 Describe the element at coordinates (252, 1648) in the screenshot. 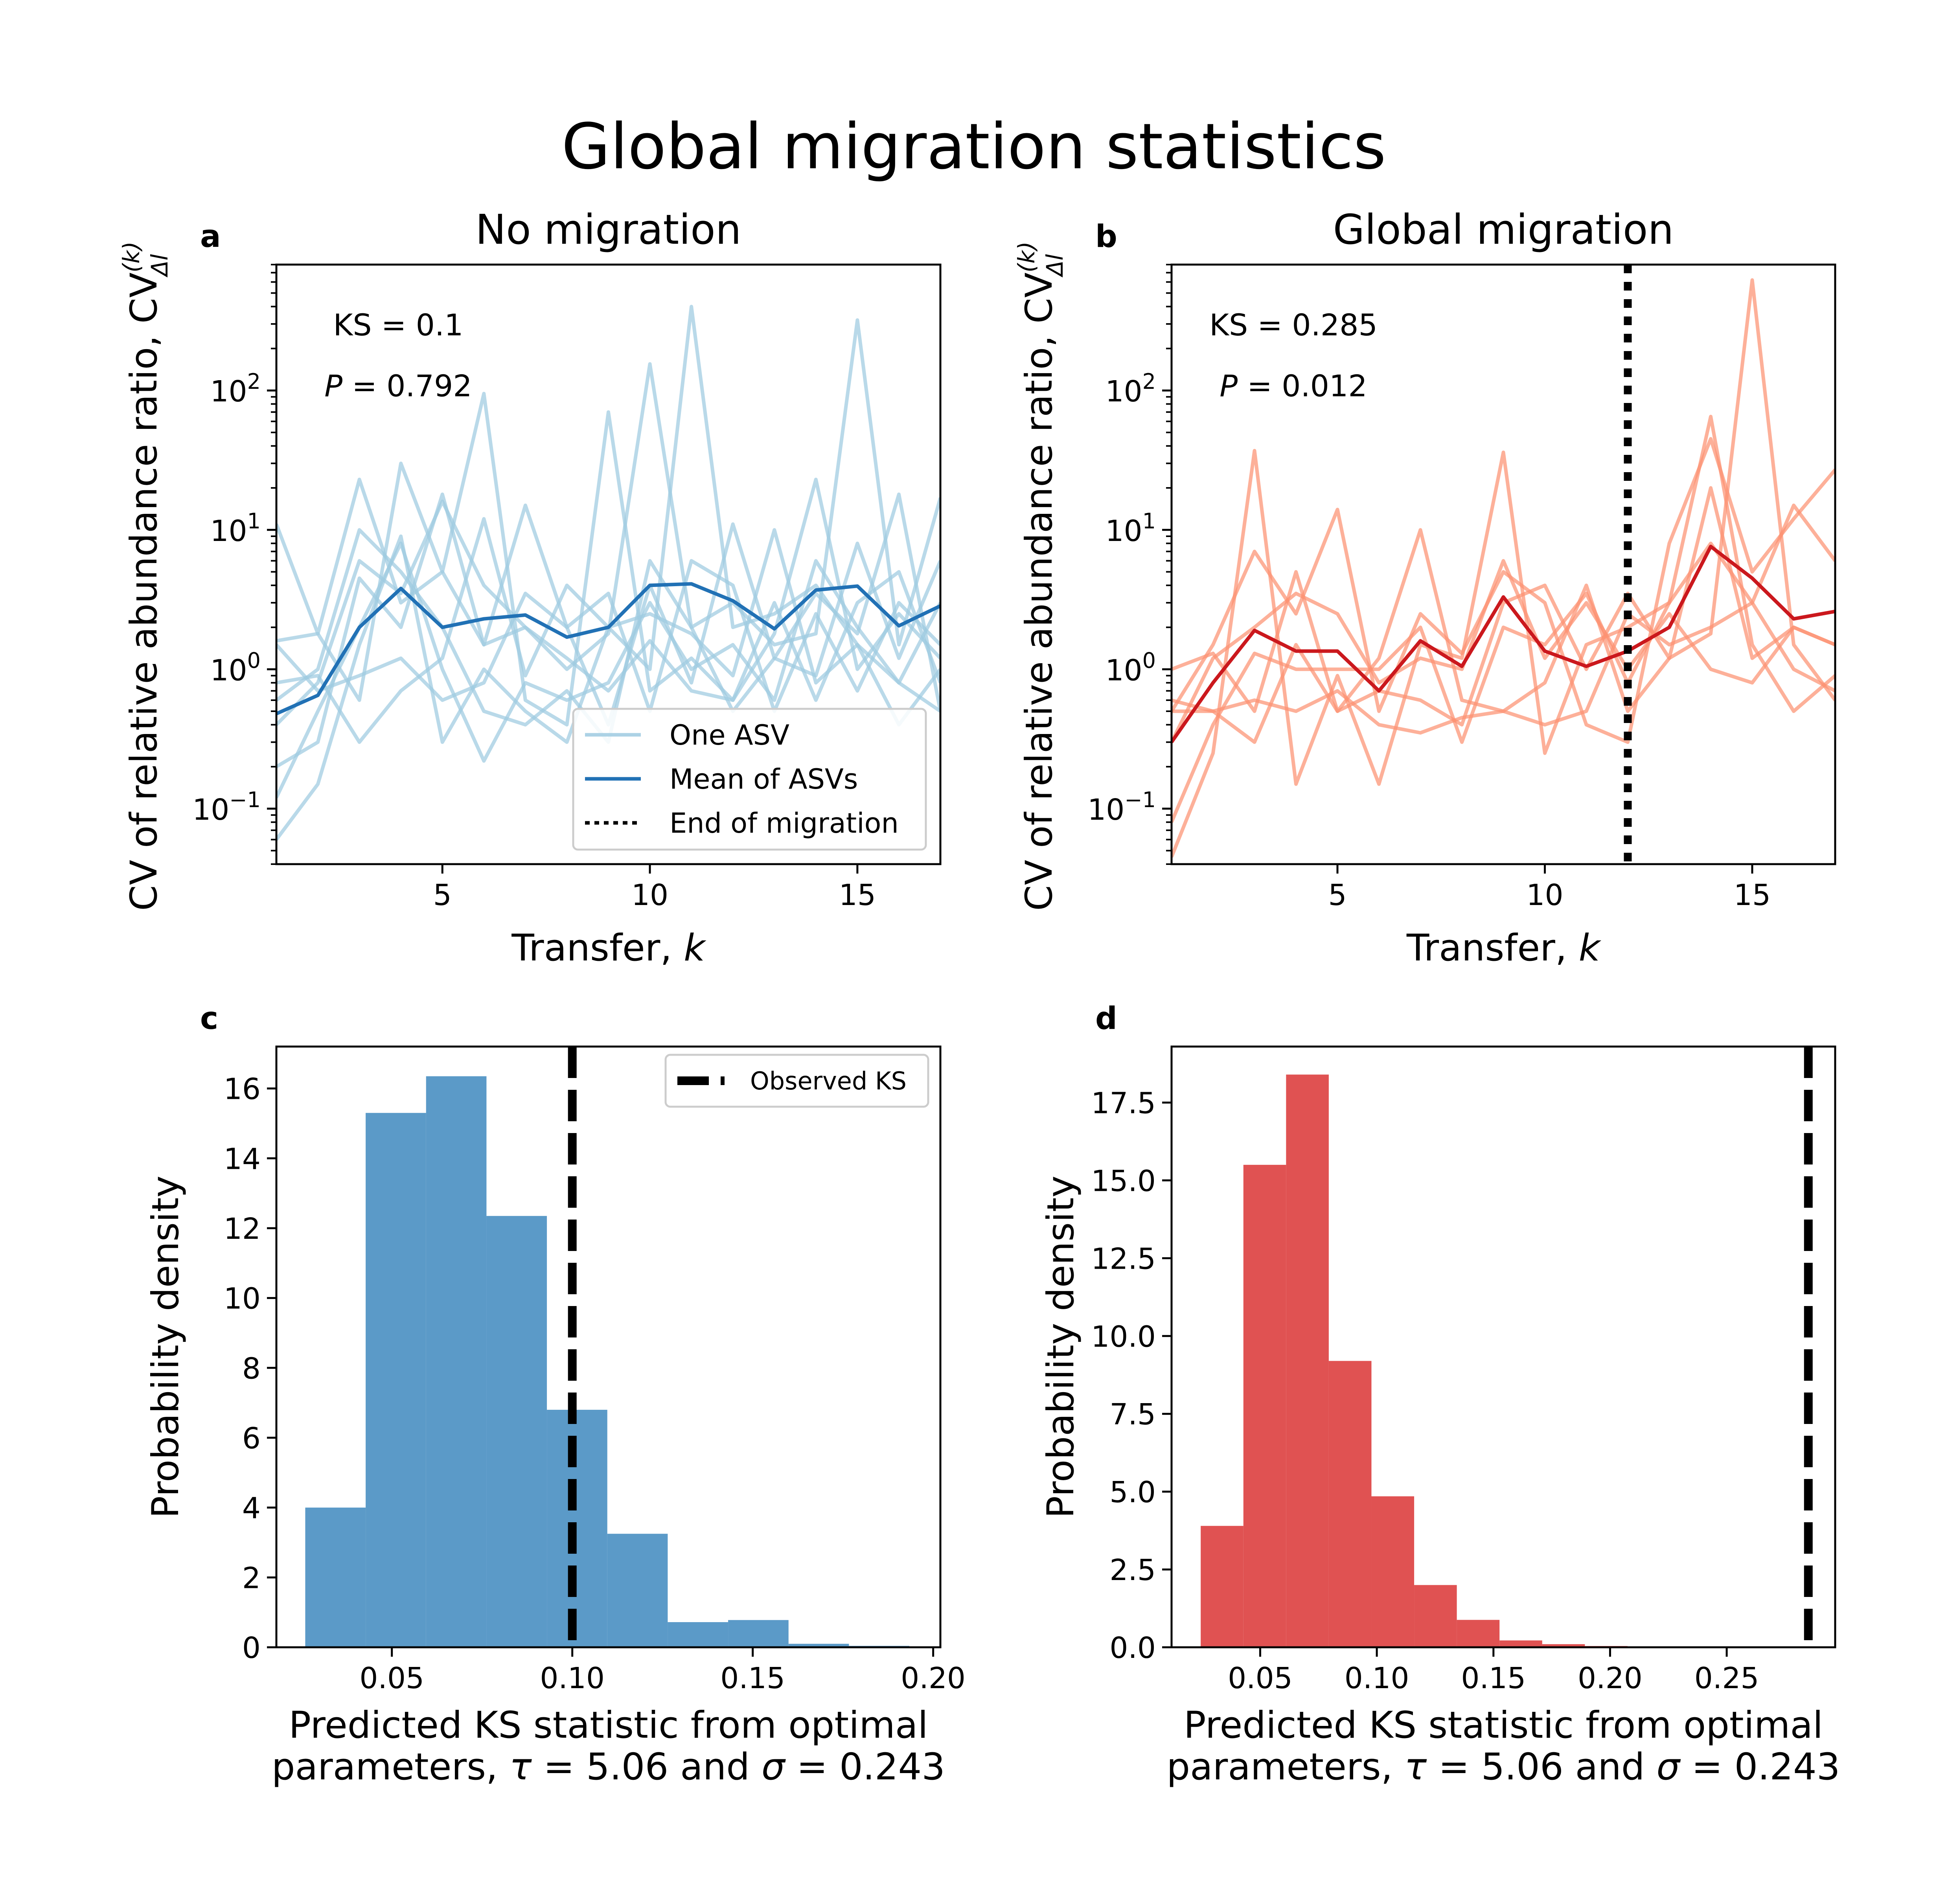

I see `y-tick-label: 0` at that location.